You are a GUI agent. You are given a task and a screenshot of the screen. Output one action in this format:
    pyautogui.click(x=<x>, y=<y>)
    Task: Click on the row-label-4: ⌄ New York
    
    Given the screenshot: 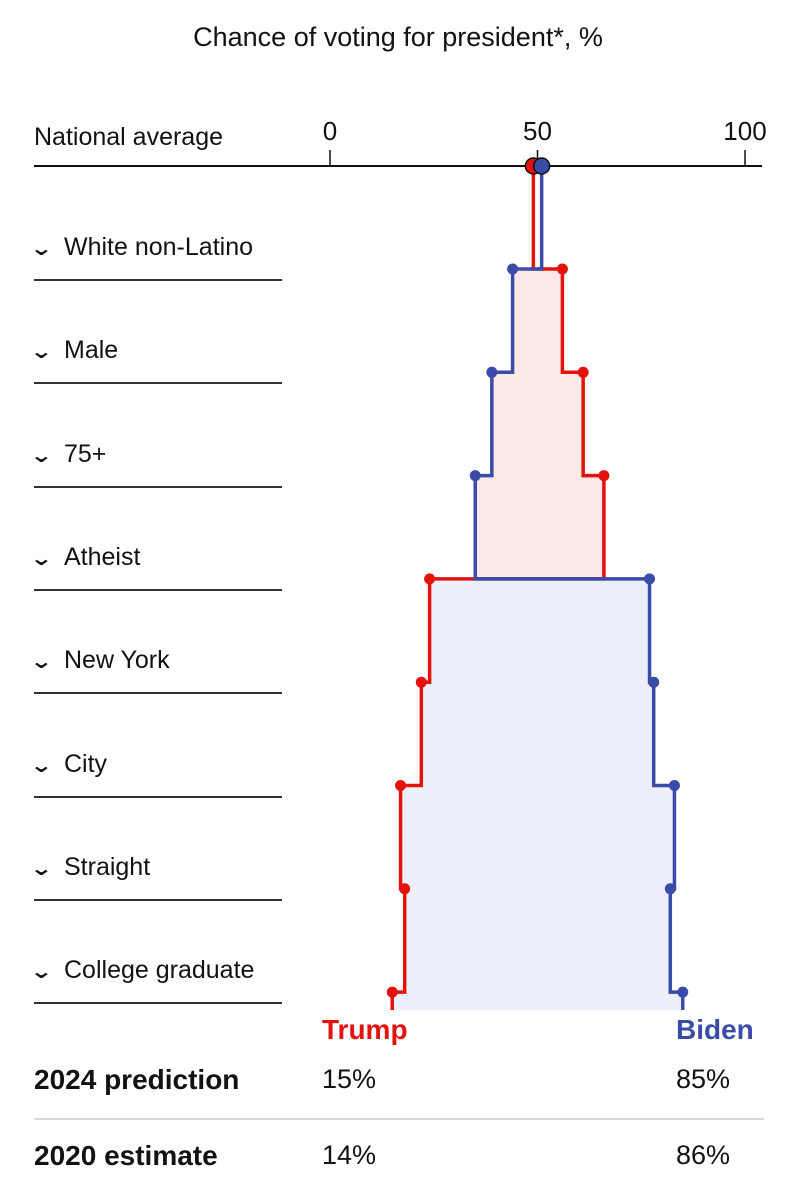 What is the action you would take?
    pyautogui.click(x=100, y=660)
    